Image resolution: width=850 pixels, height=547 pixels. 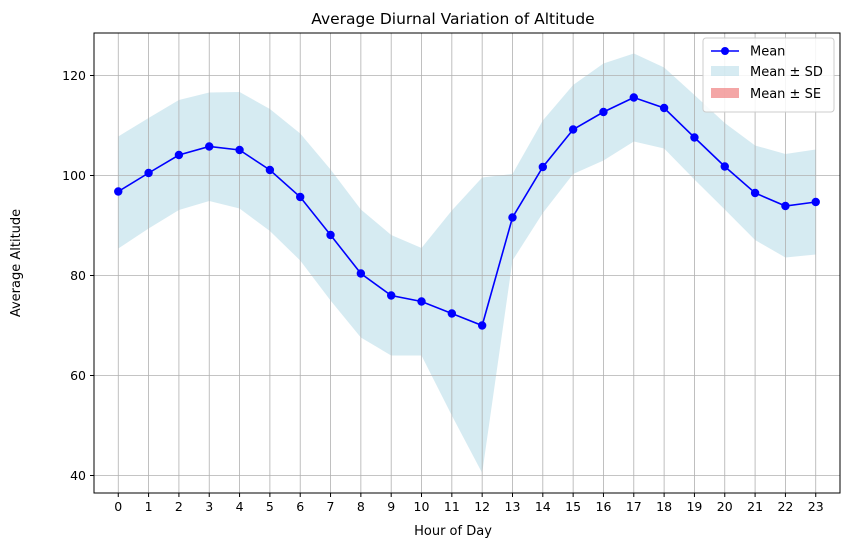 I want to click on x-tick-label: 14, so click(x=543, y=506).